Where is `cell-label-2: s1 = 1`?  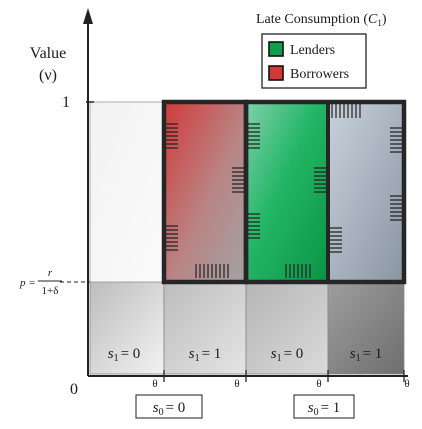
cell-label-2: s1 = 1 is located at coordinates (205, 355).